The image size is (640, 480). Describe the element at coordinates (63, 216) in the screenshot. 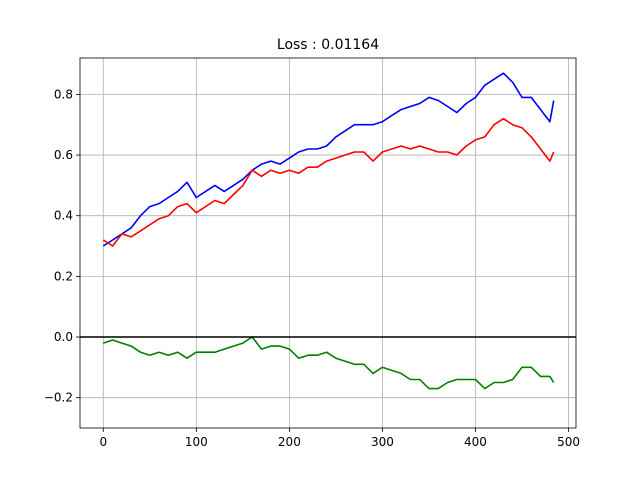

I see `y-tick-label: 0.4` at that location.